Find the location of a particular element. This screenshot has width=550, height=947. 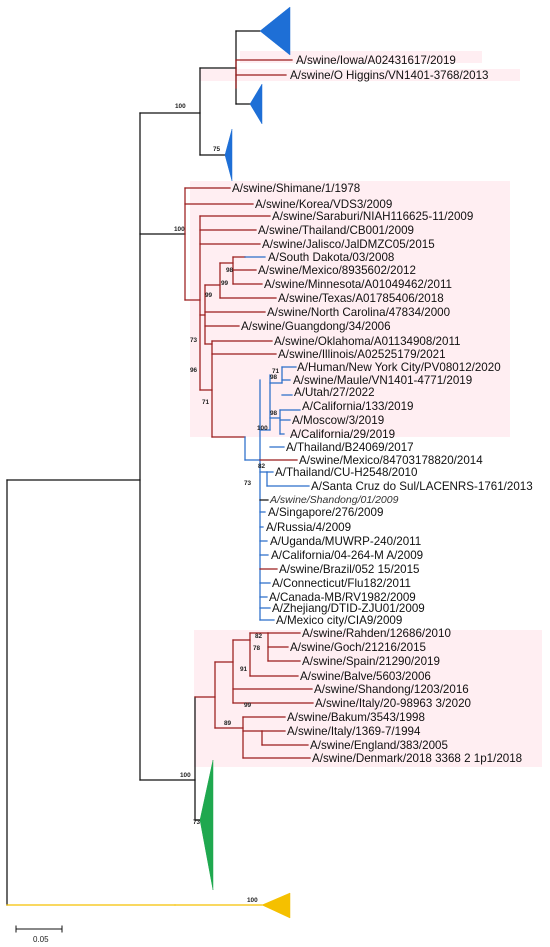

taxon-label: A/swine/Bakum/3543/1998 is located at coordinates (356, 717).